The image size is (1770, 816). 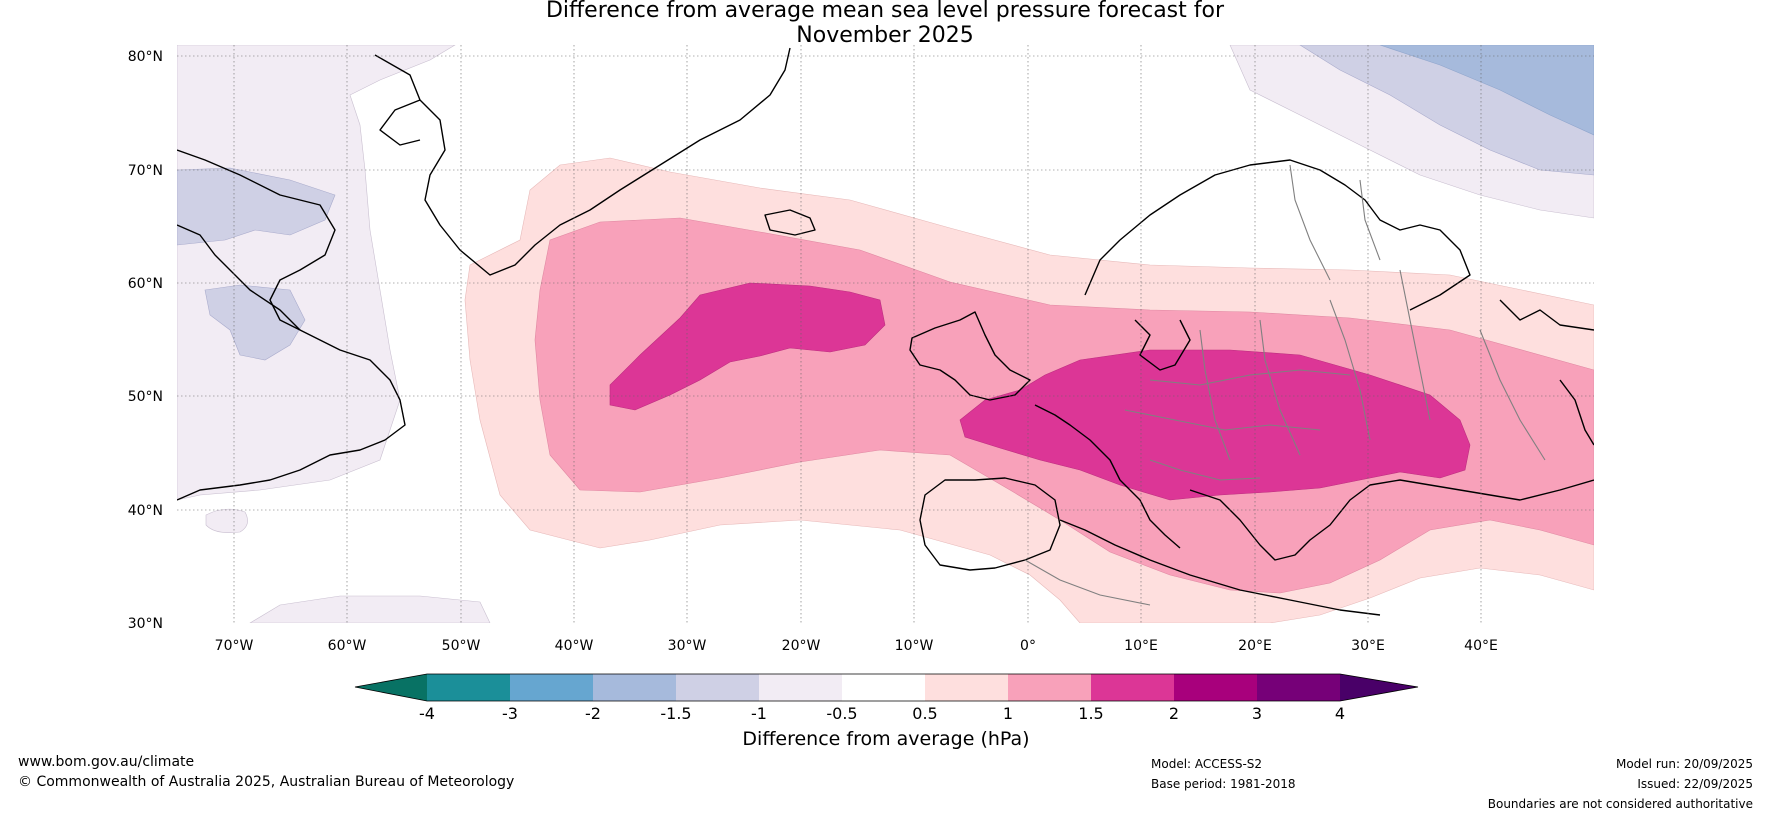 I want to click on lon-label-70w: 70°W, so click(x=234, y=646).